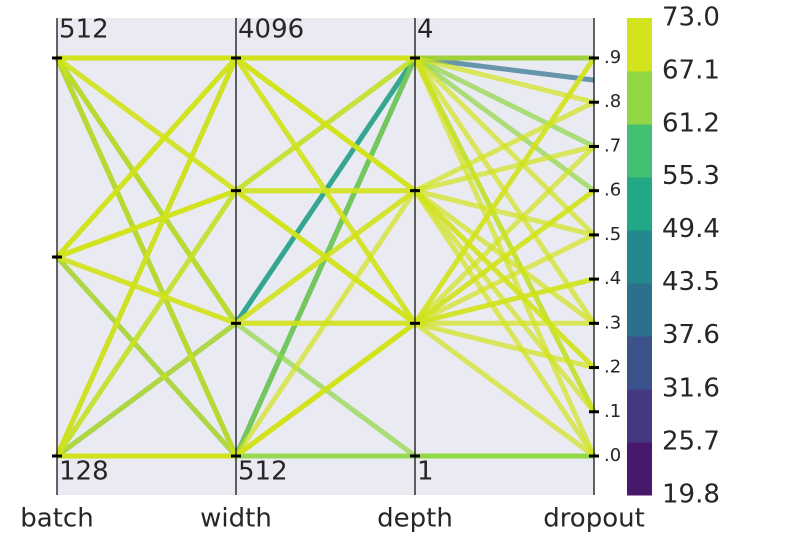 This screenshot has width=800, height=550. Describe the element at coordinates (415, 519) in the screenshot. I see `axis-name: depth` at that location.